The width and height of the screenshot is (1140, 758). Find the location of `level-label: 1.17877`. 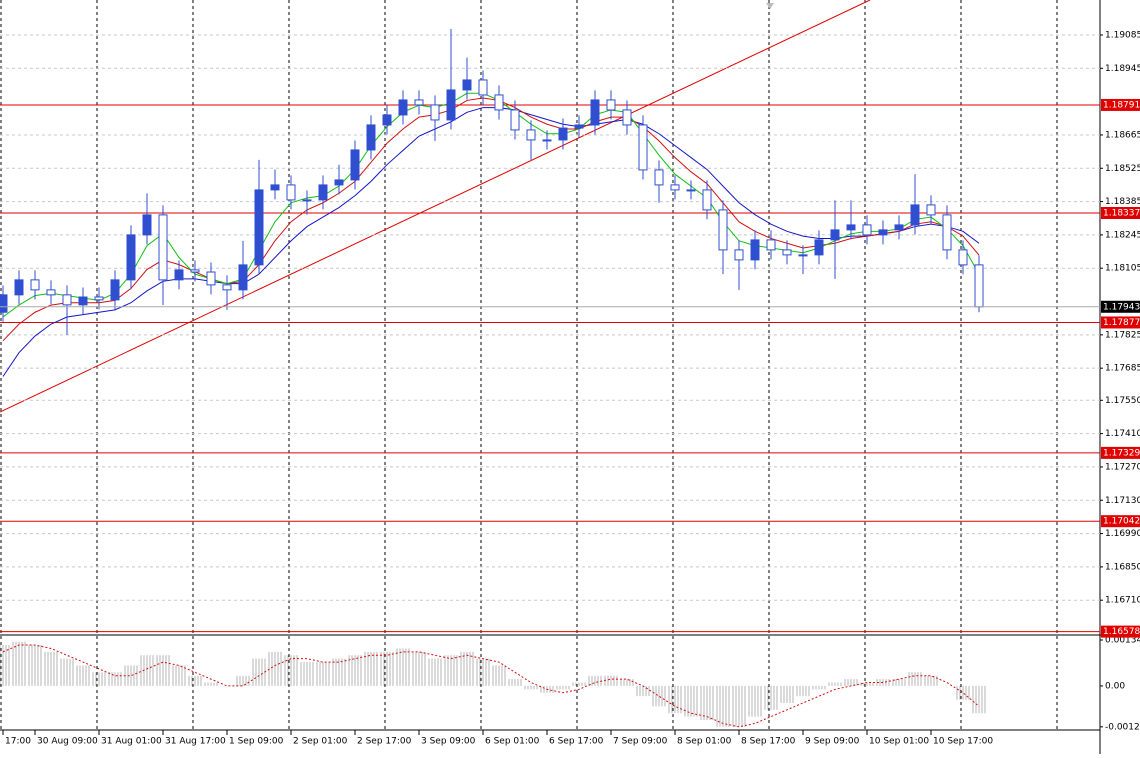

level-label: 1.17877 is located at coordinates (1121, 323).